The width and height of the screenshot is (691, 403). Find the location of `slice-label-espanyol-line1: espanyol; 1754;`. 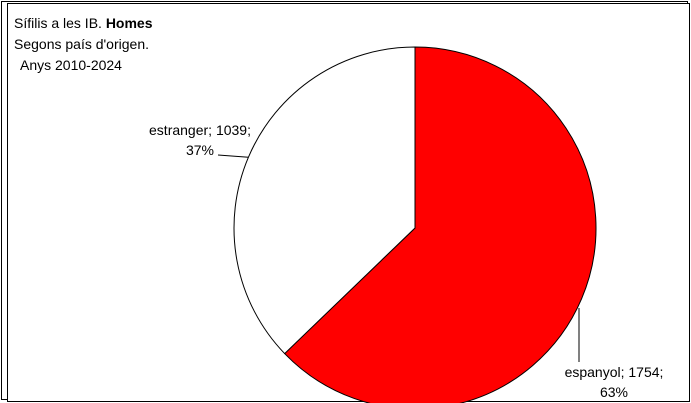

slice-label-espanyol-line1: espanyol; 1754; is located at coordinates (614, 372).